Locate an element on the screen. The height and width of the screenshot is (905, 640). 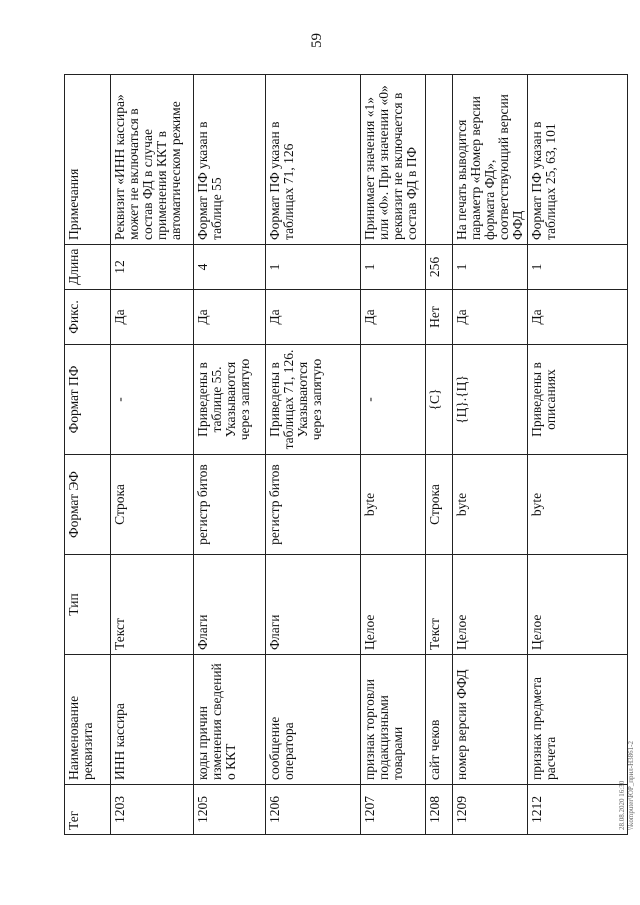
cell-tag: 1205 is located at coordinates (229, 809).